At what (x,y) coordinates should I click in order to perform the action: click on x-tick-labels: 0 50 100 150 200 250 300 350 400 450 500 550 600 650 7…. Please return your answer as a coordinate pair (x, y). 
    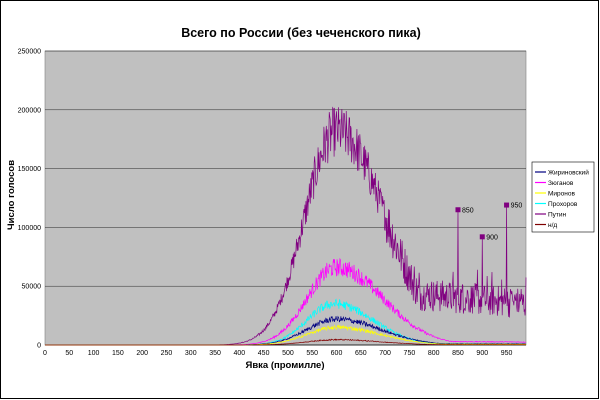
    Looking at the image, I should click on (277, 353).